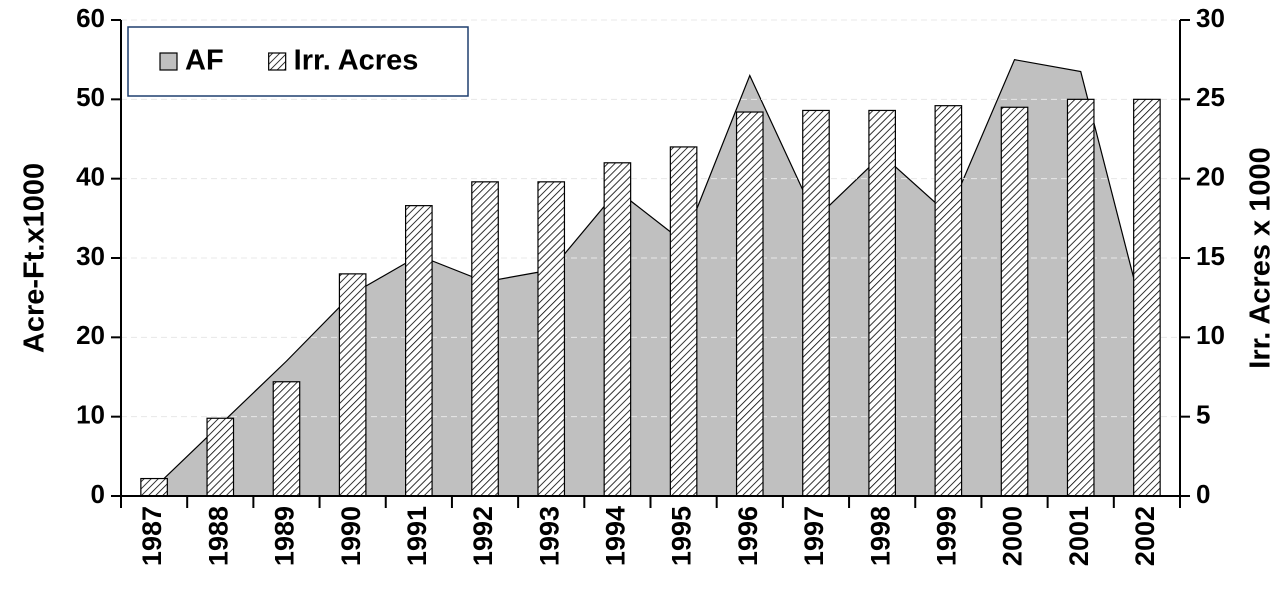 The image size is (1287, 597). Describe the element at coordinates (682, 536) in the screenshot. I see `x-tick-label: 1995` at that location.